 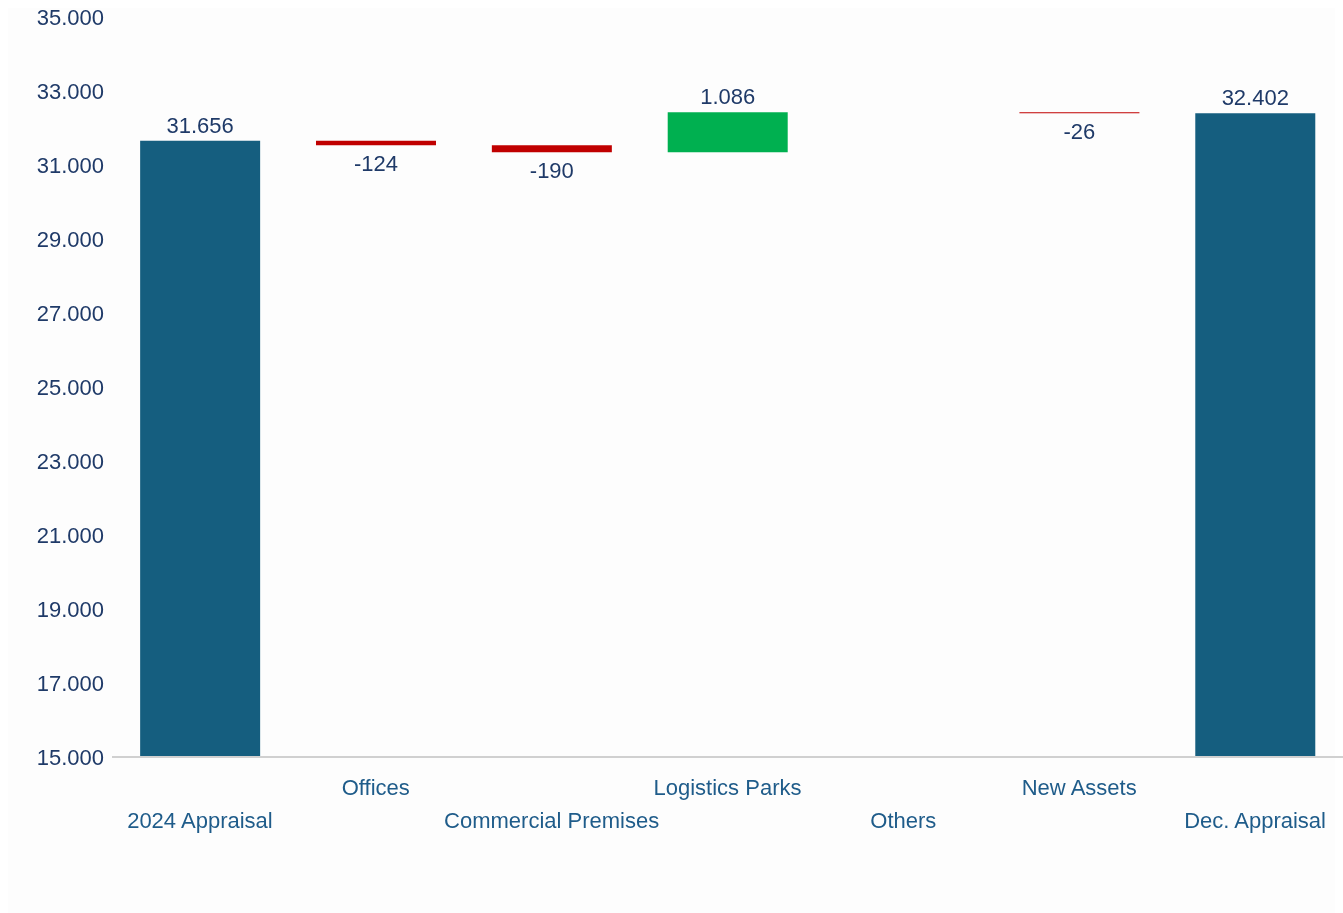 What do you see at coordinates (376, 164) in the screenshot?
I see `data-label: -124` at bounding box center [376, 164].